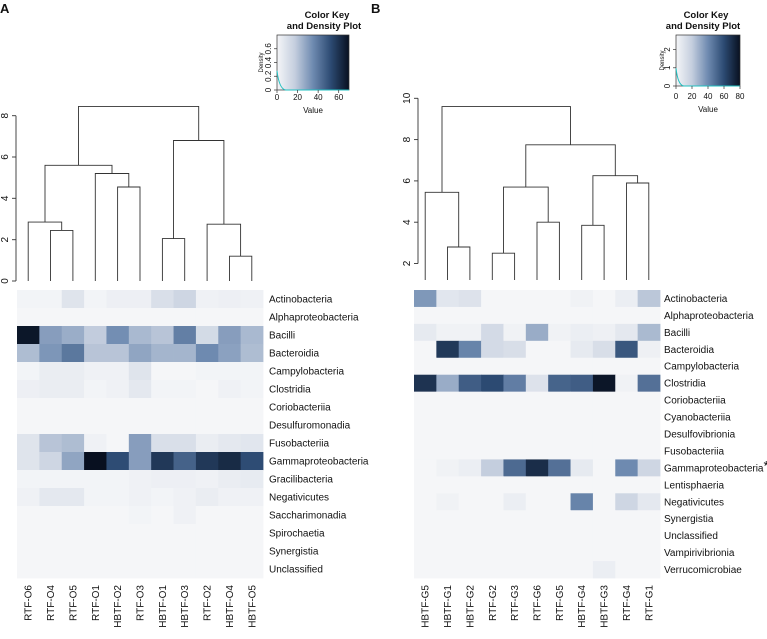 The image size is (767, 639). Describe the element at coordinates (691, 536) in the screenshot. I see `row-label: Unclassified` at that location.